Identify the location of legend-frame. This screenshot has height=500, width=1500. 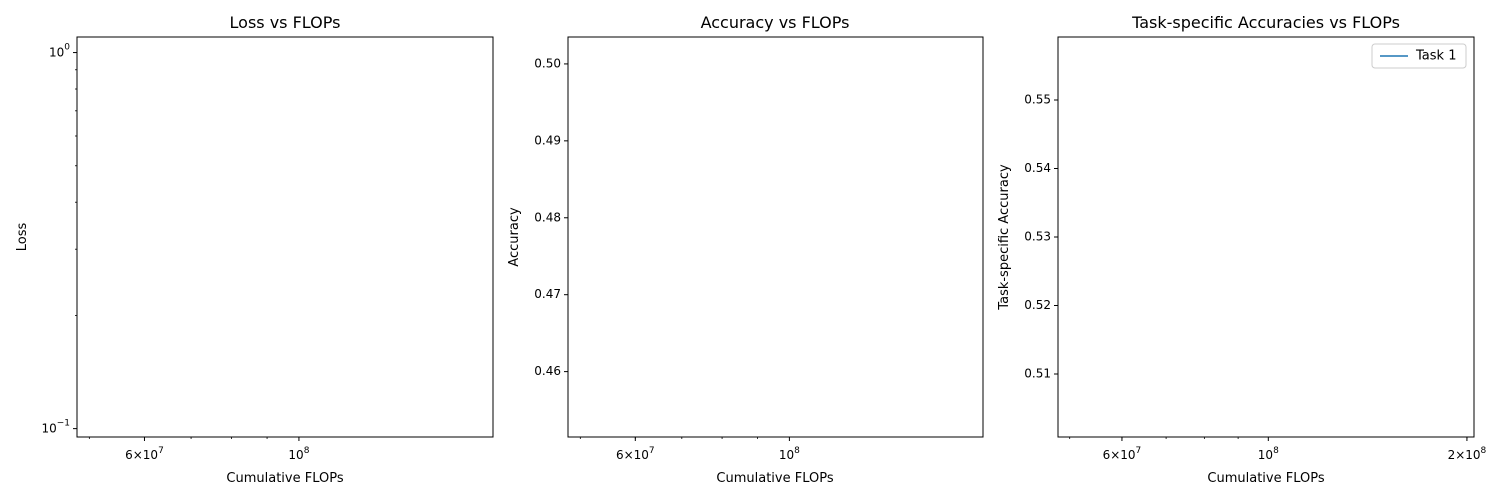
(1419, 56).